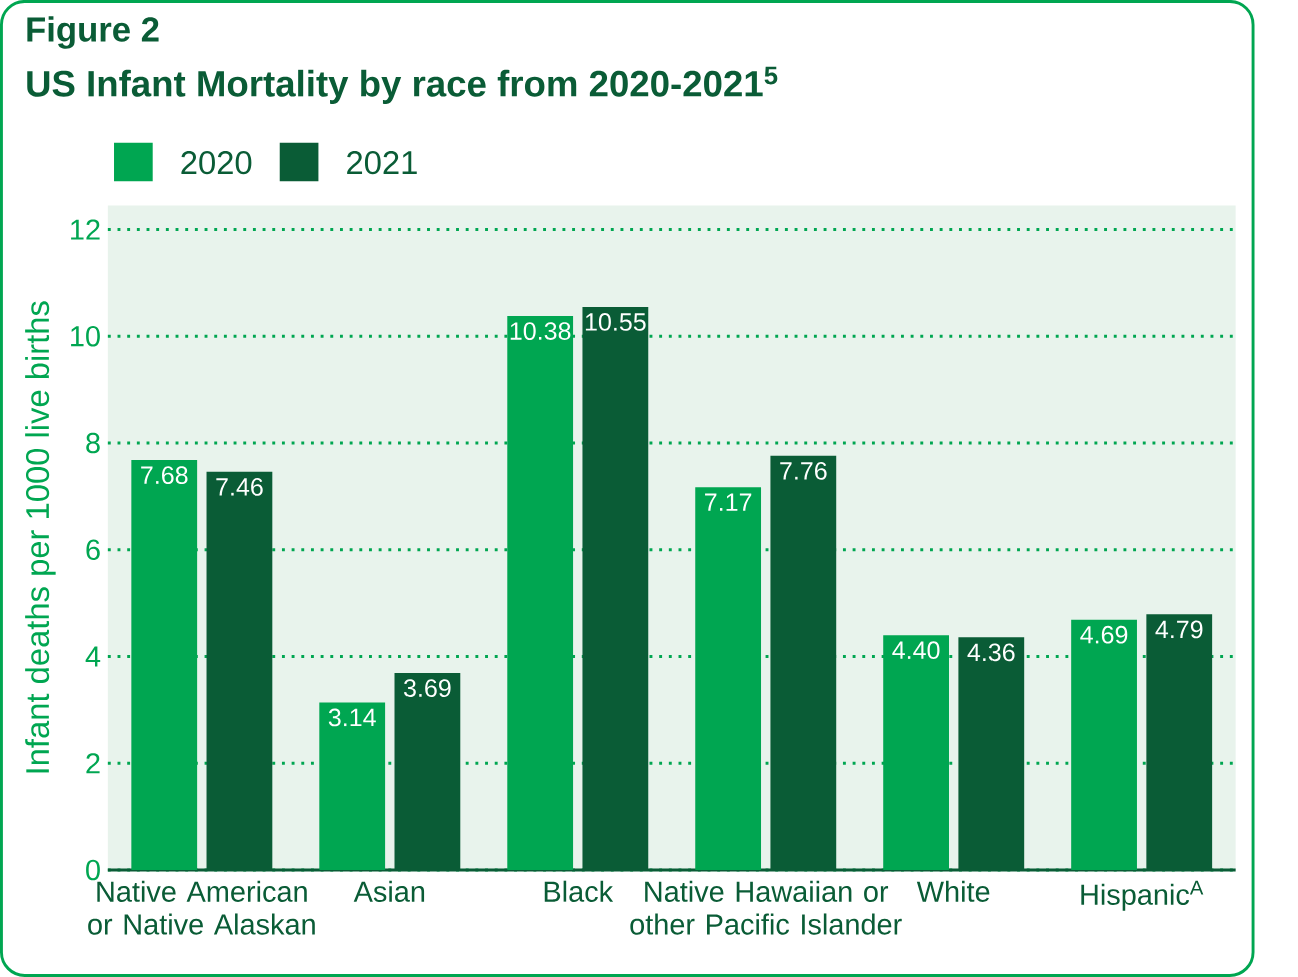  What do you see at coordinates (953, 891) in the screenshot?
I see `x-tick-label: White` at bounding box center [953, 891].